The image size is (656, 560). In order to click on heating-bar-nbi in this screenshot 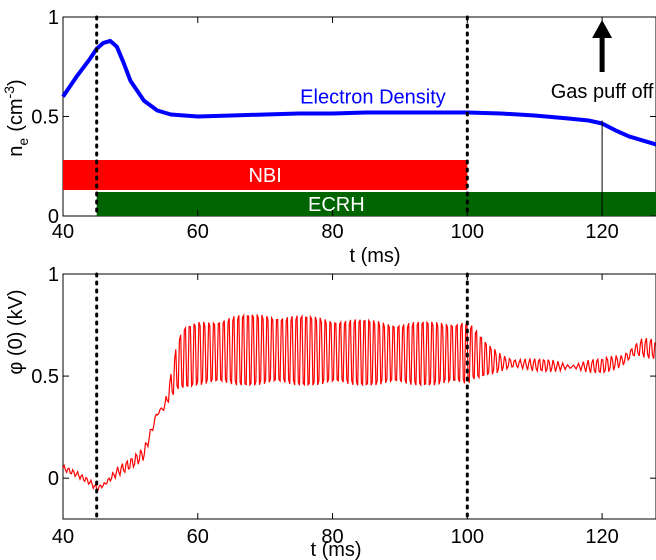, I will do `click(265, 175)`.